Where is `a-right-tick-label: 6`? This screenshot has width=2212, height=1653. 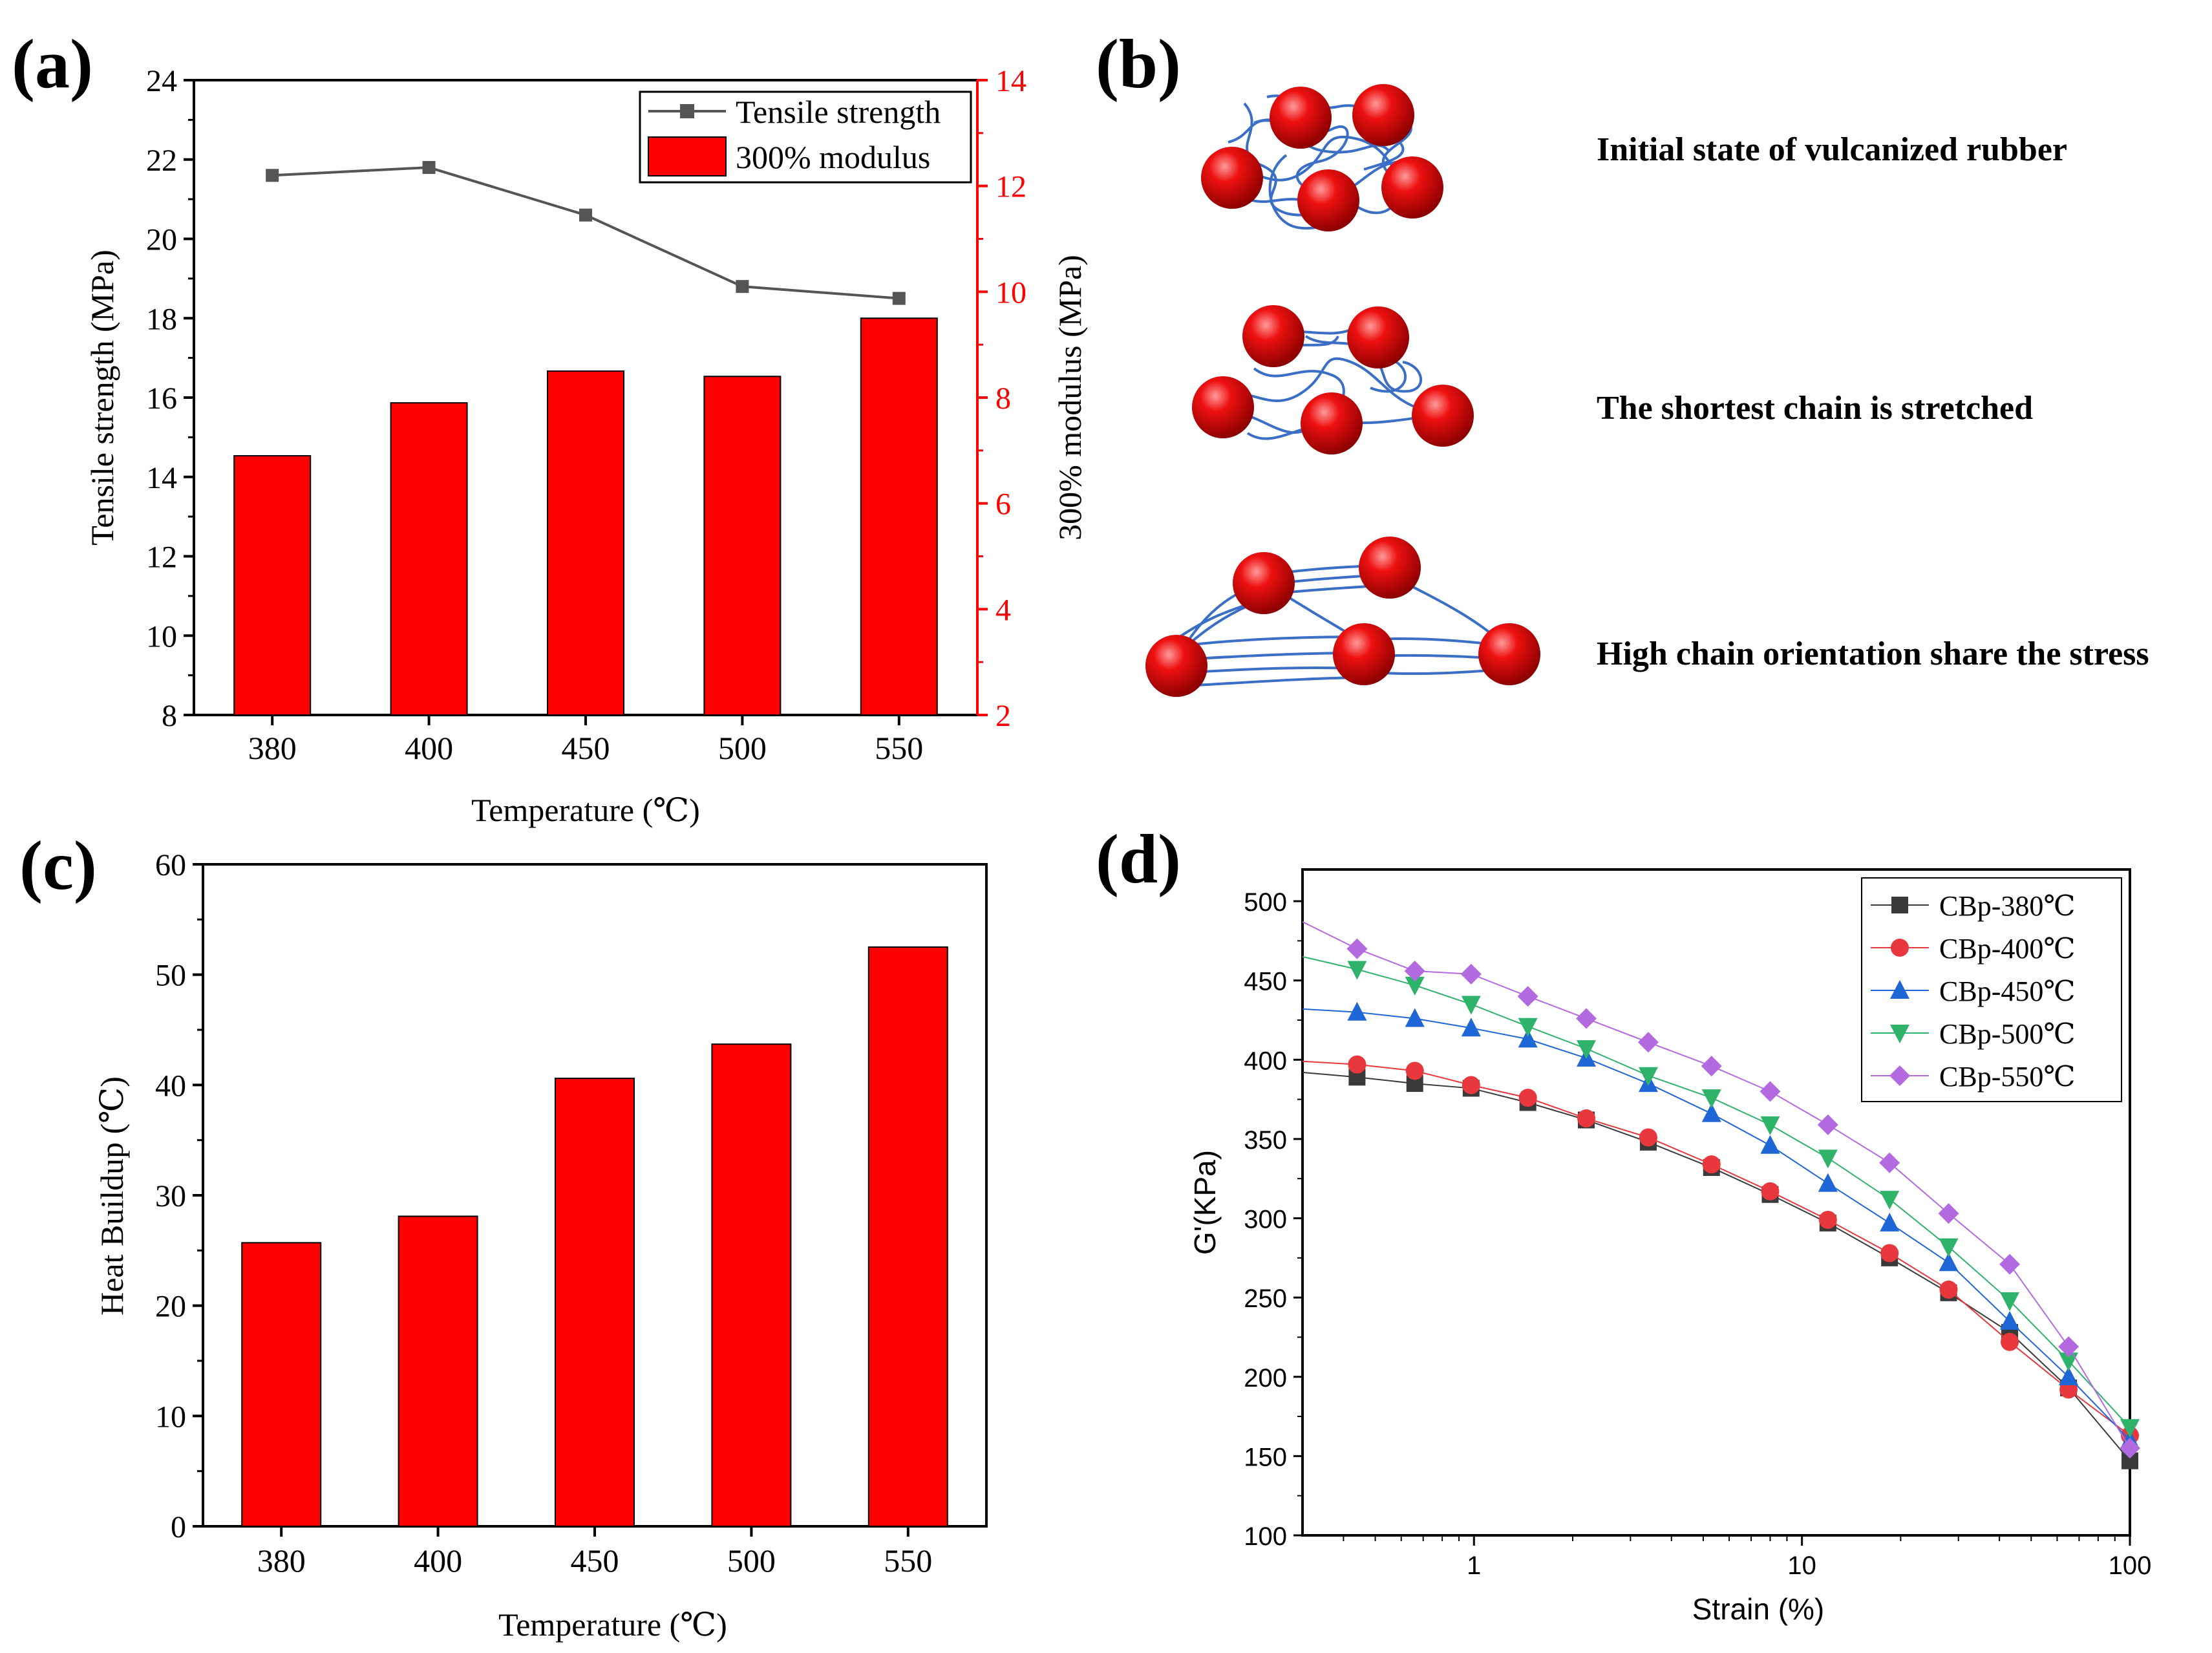
a-right-tick-label: 6 is located at coordinates (1003, 504).